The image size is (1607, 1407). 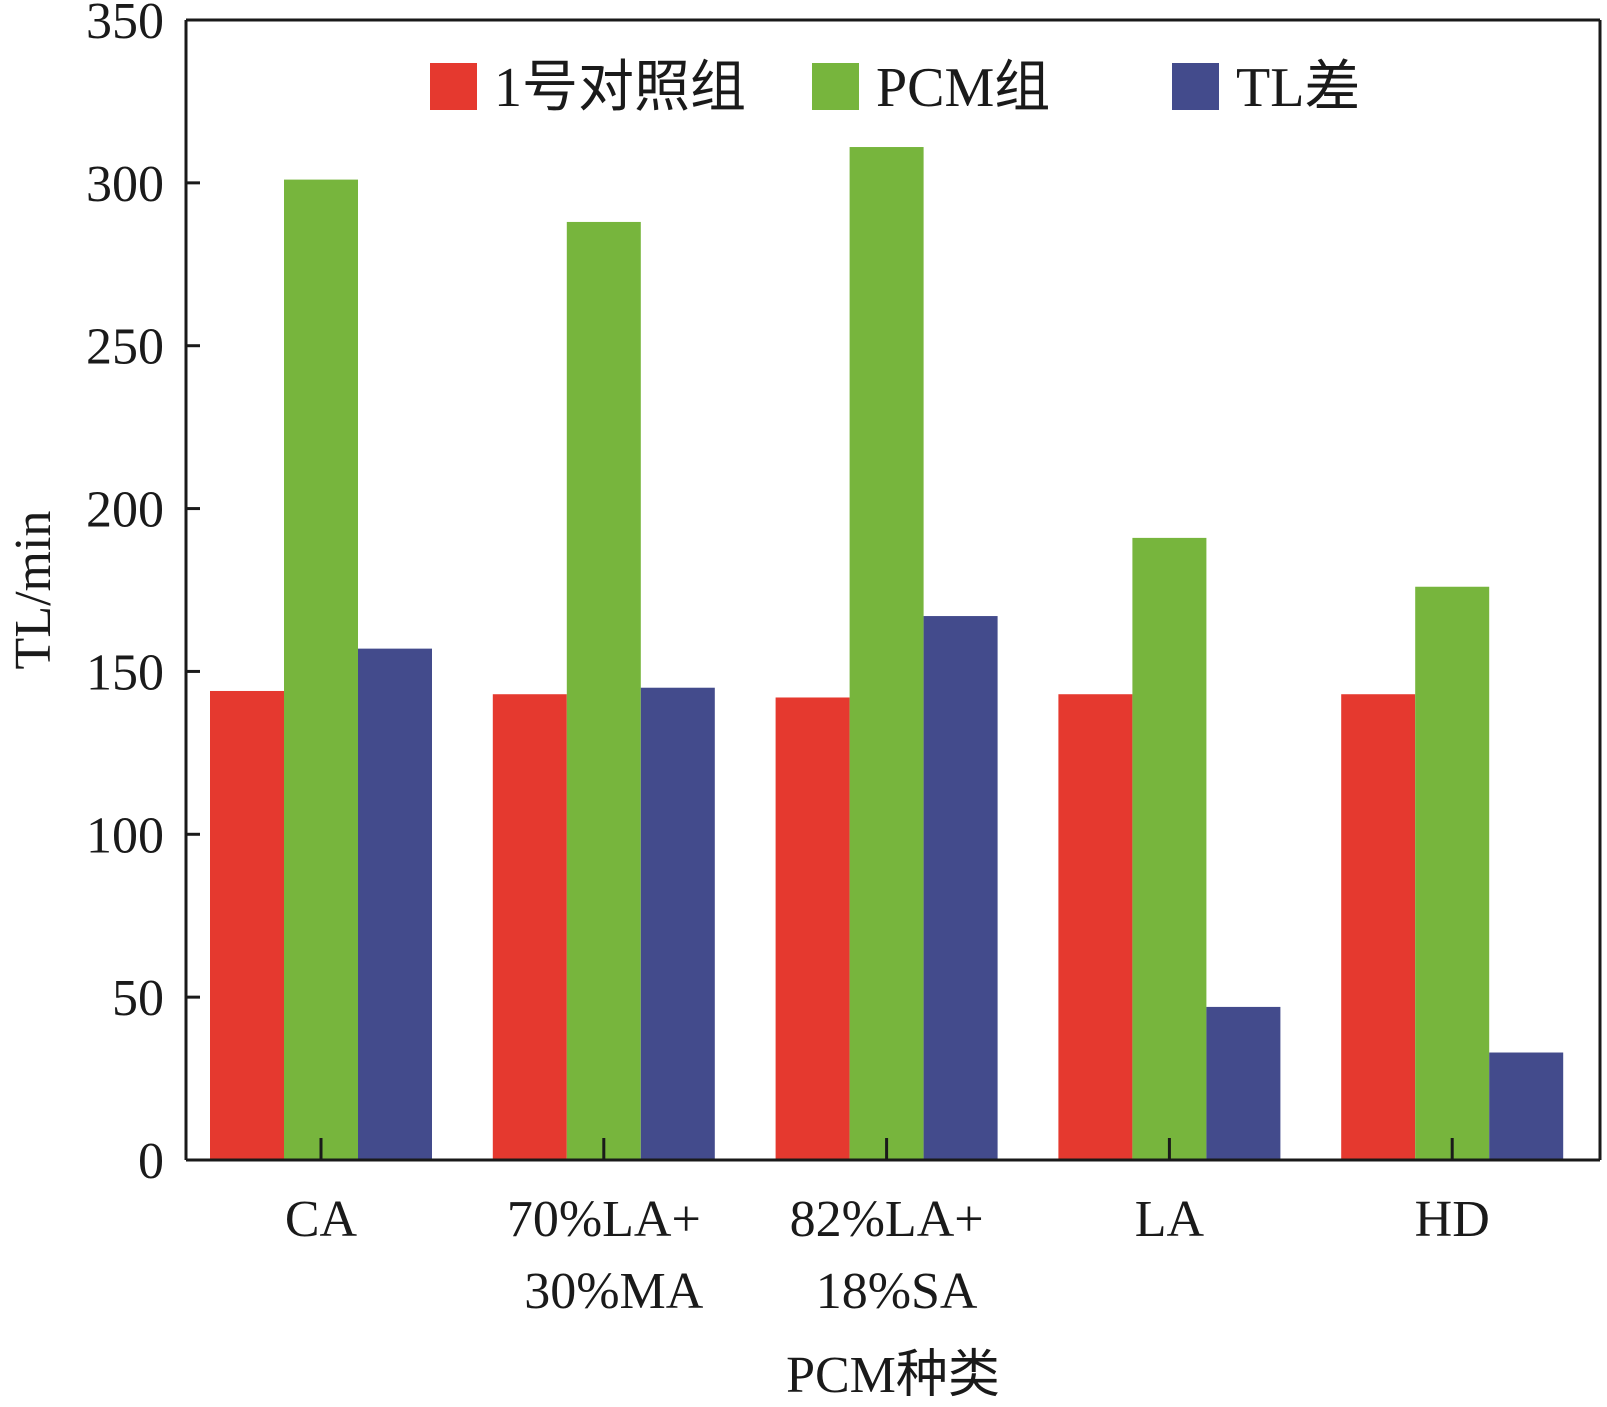 I want to click on legend-label-2: TL差, so click(x=1298, y=88).